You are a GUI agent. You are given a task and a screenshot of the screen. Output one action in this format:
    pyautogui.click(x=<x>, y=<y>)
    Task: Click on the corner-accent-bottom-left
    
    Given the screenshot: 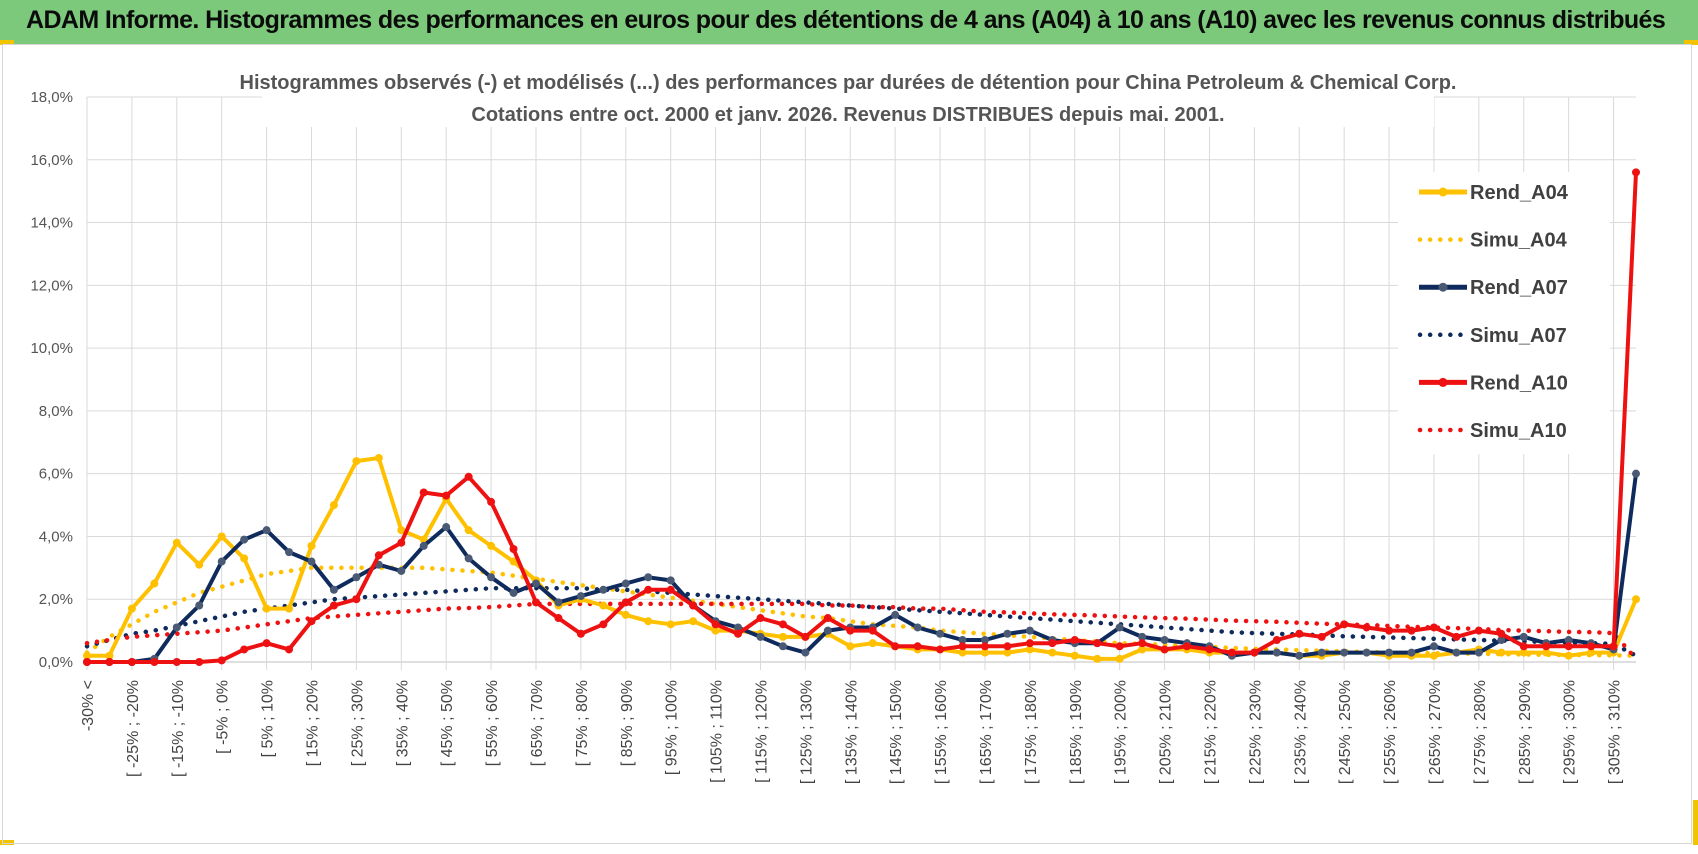 What is the action you would take?
    pyautogui.click(x=7, y=842)
    